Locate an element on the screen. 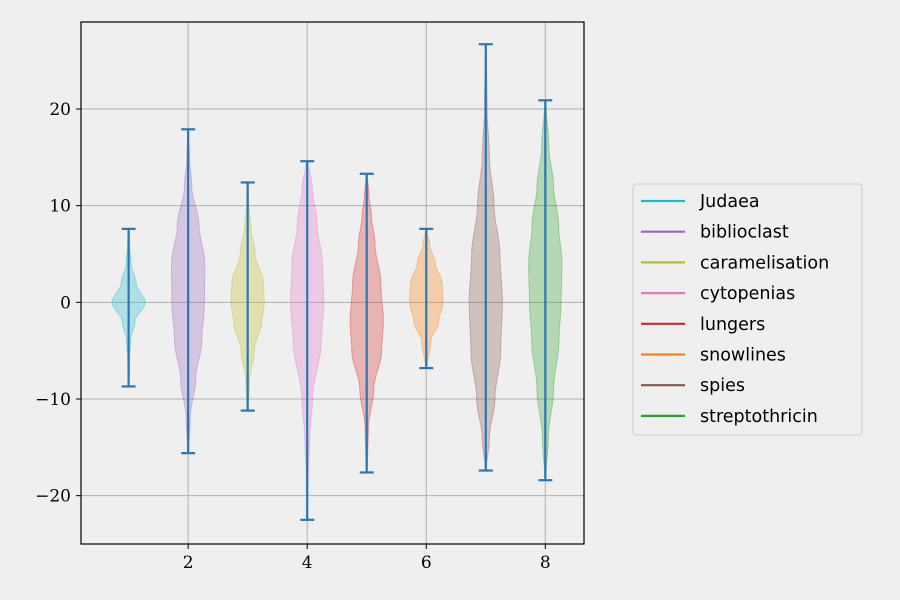 The image size is (900, 600). x-tick-label: 4 is located at coordinates (307, 563).